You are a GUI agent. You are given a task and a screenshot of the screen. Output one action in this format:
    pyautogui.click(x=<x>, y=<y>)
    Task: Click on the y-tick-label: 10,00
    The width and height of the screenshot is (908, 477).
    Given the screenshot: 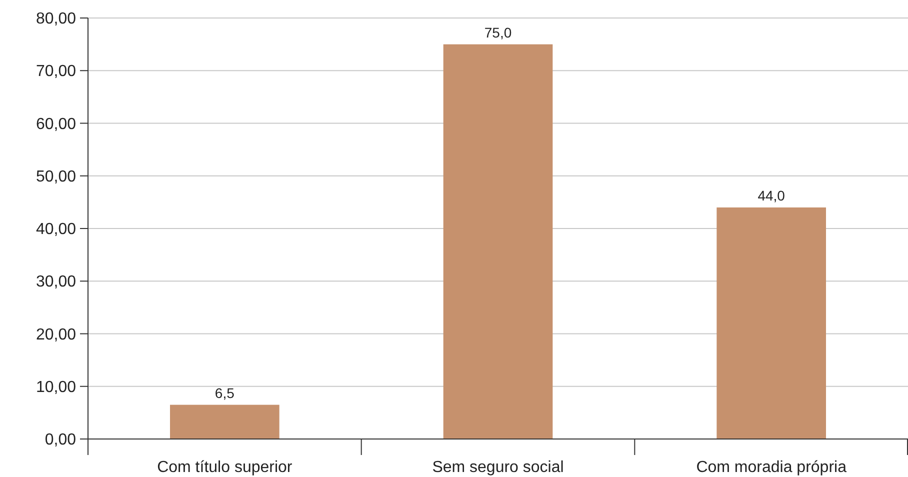 What is the action you would take?
    pyautogui.click(x=56, y=387)
    